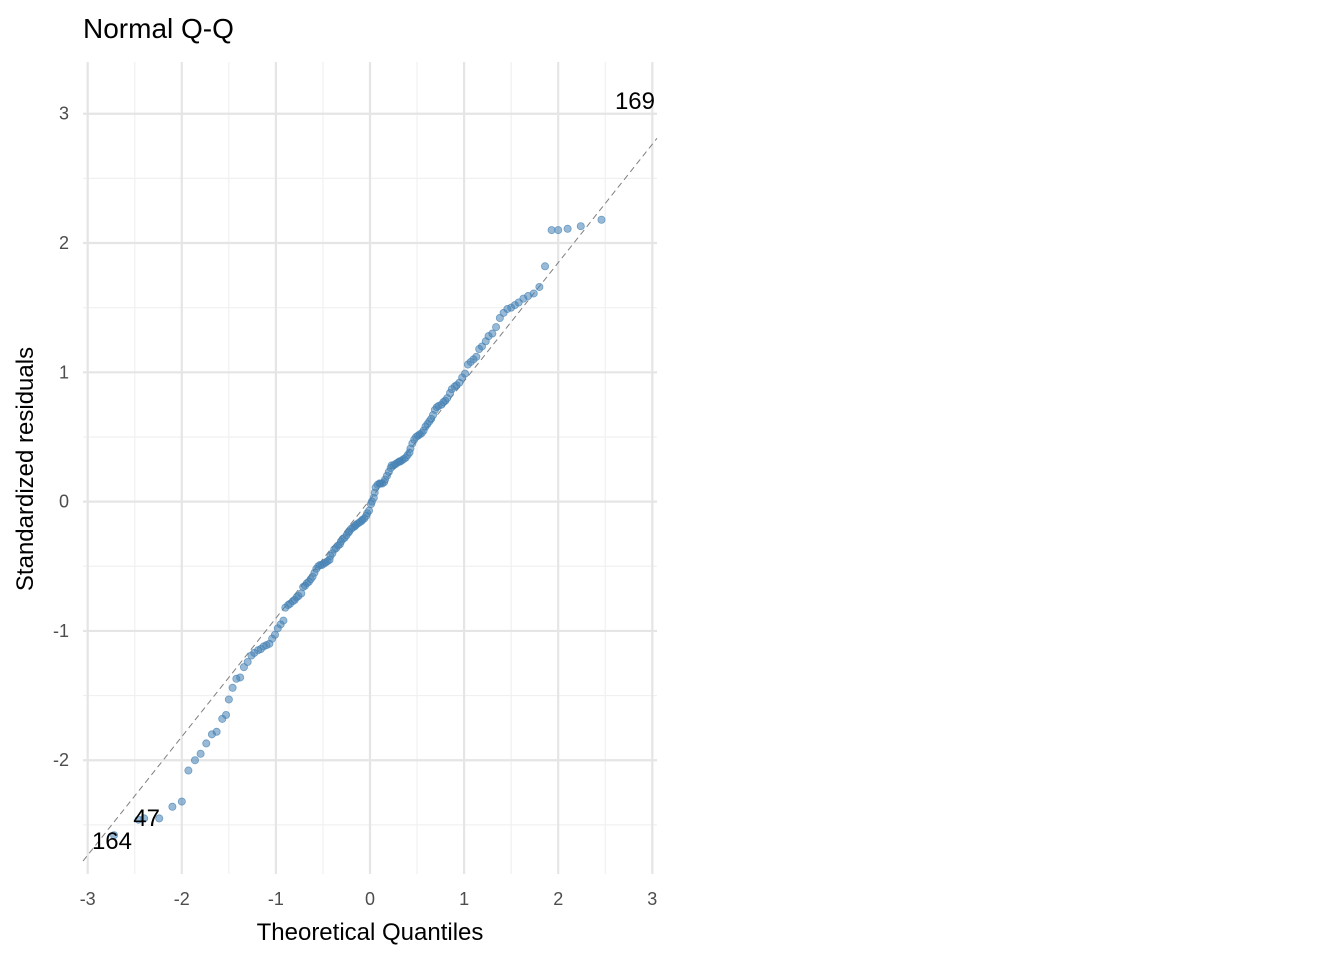 This screenshot has height=960, width=1344. What do you see at coordinates (558, 899) in the screenshot?
I see `x-tick-label: 2` at bounding box center [558, 899].